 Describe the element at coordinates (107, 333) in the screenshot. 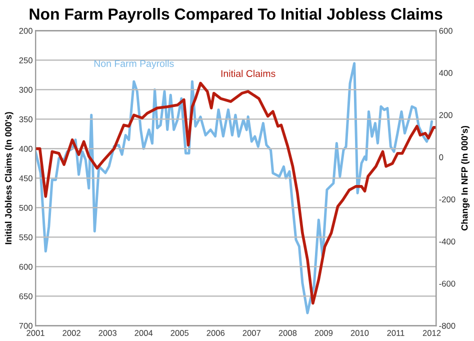

I see `x-tick-label: 2003` at that location.